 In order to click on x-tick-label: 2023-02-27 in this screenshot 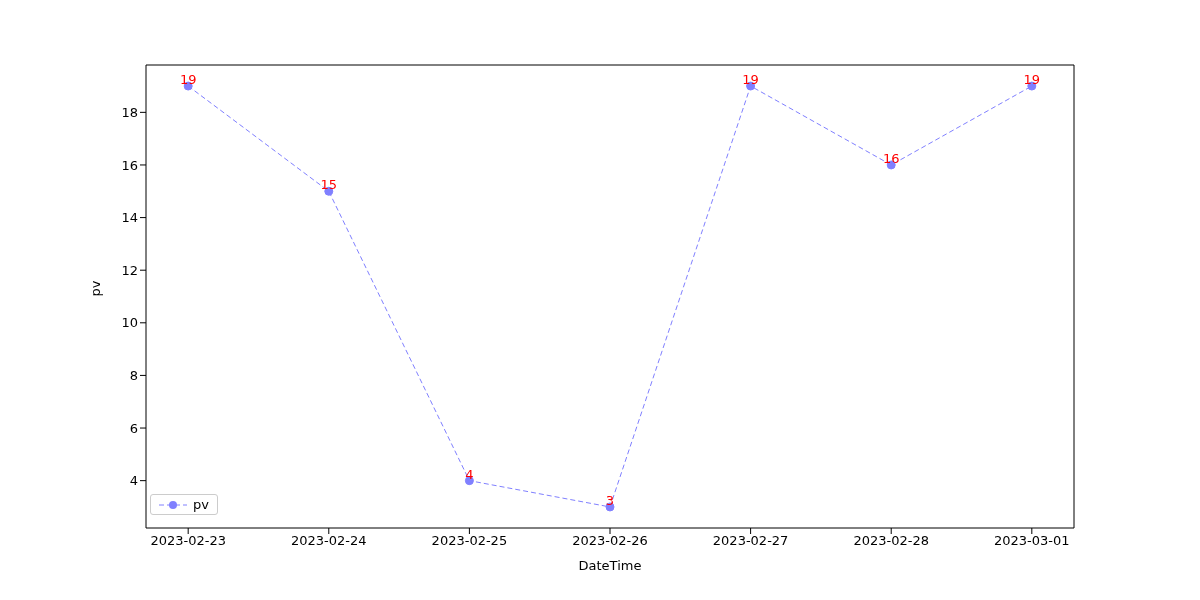, I will do `click(750, 541)`.